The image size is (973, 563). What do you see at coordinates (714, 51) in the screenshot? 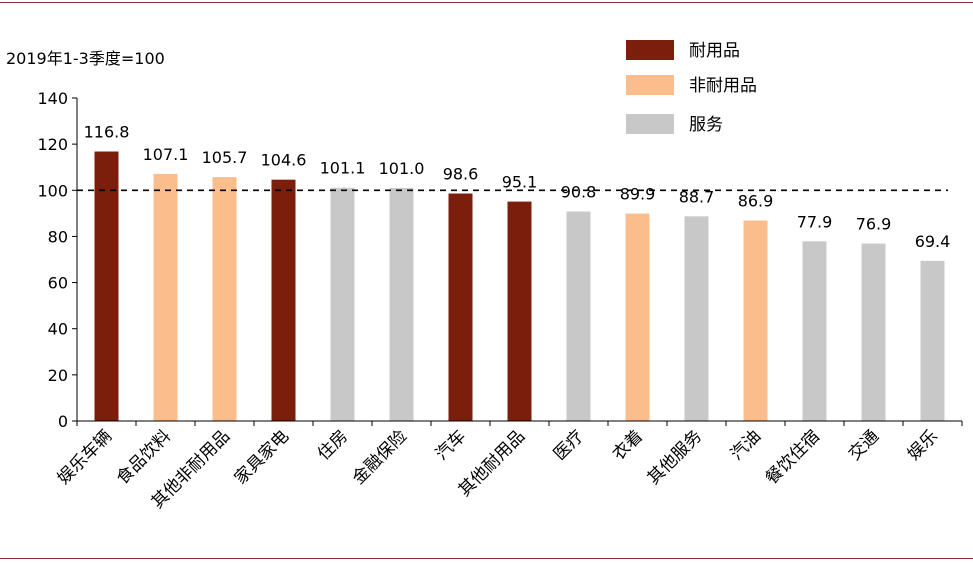
I see `legend-label: 耐用品` at bounding box center [714, 51].